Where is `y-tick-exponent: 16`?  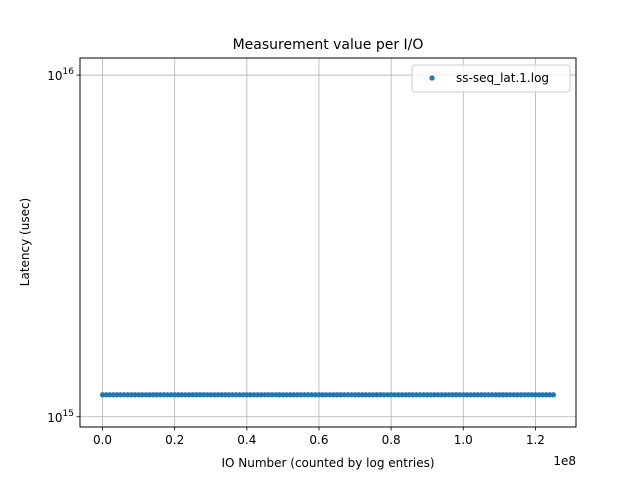 y-tick-exponent: 16 is located at coordinates (69, 72).